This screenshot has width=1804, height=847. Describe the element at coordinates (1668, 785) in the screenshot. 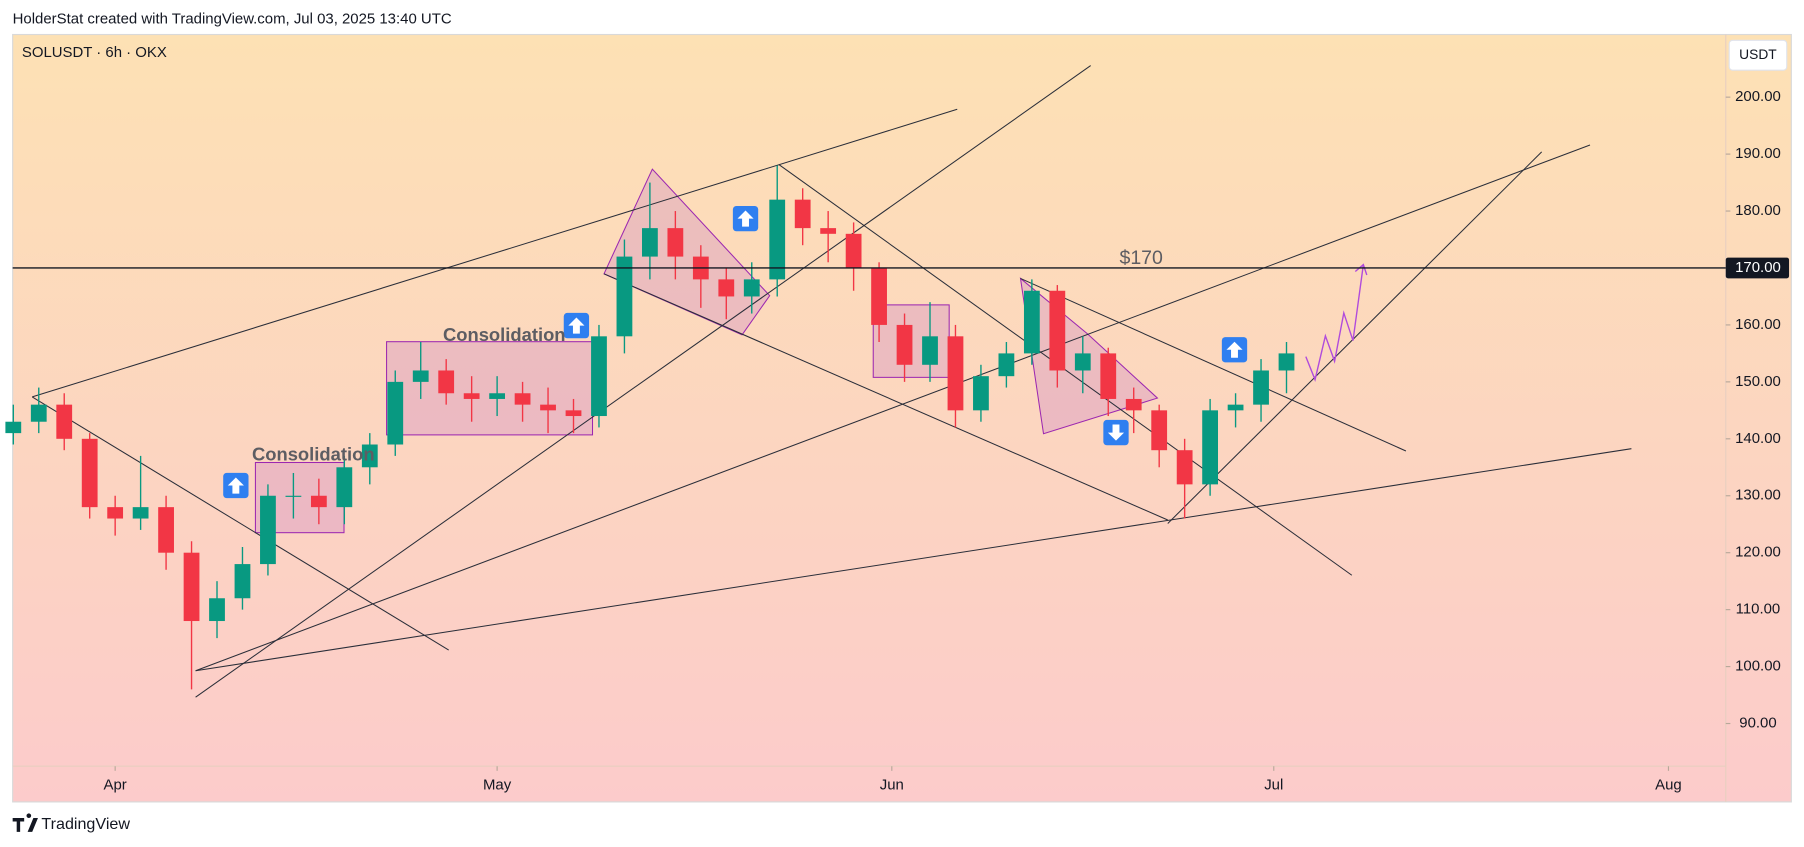

I see `x-tick-label: Aug` at that location.